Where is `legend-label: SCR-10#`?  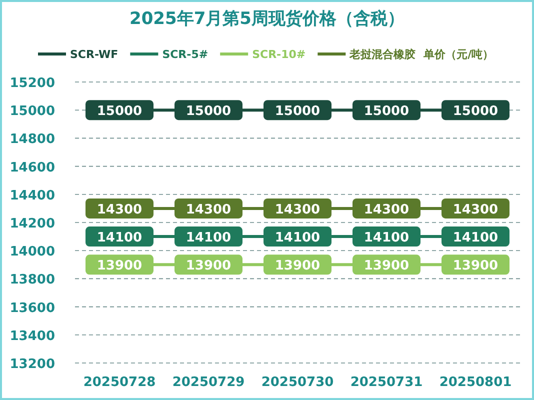 legend-label: SCR-10# is located at coordinates (279, 54).